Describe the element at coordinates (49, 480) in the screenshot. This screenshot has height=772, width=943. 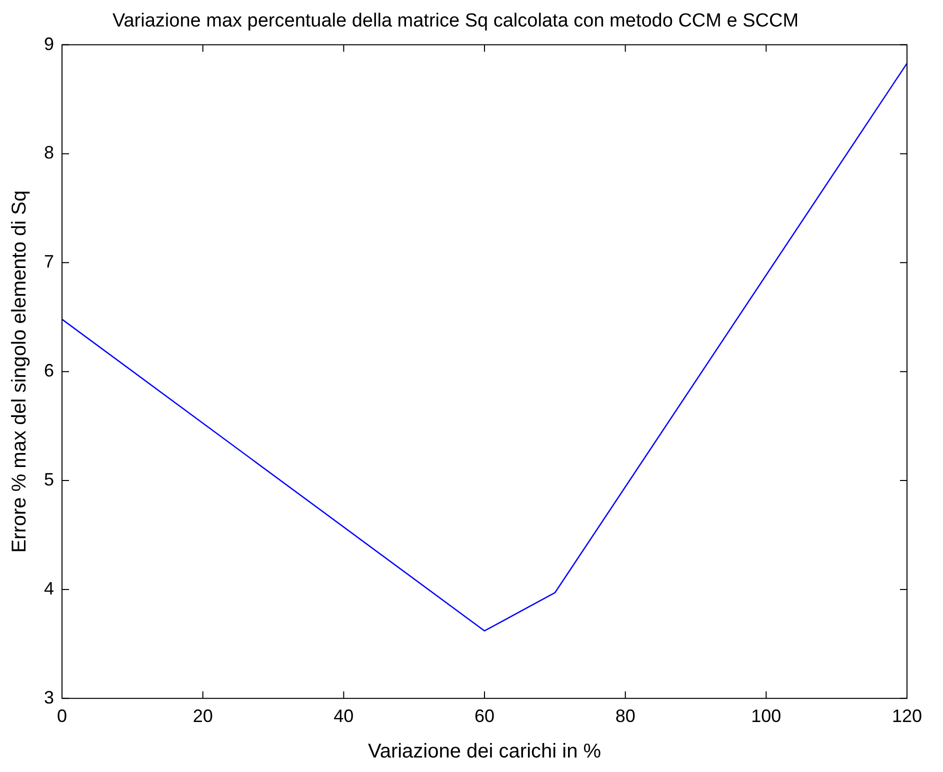
I see `y-tick-label: 5` at that location.